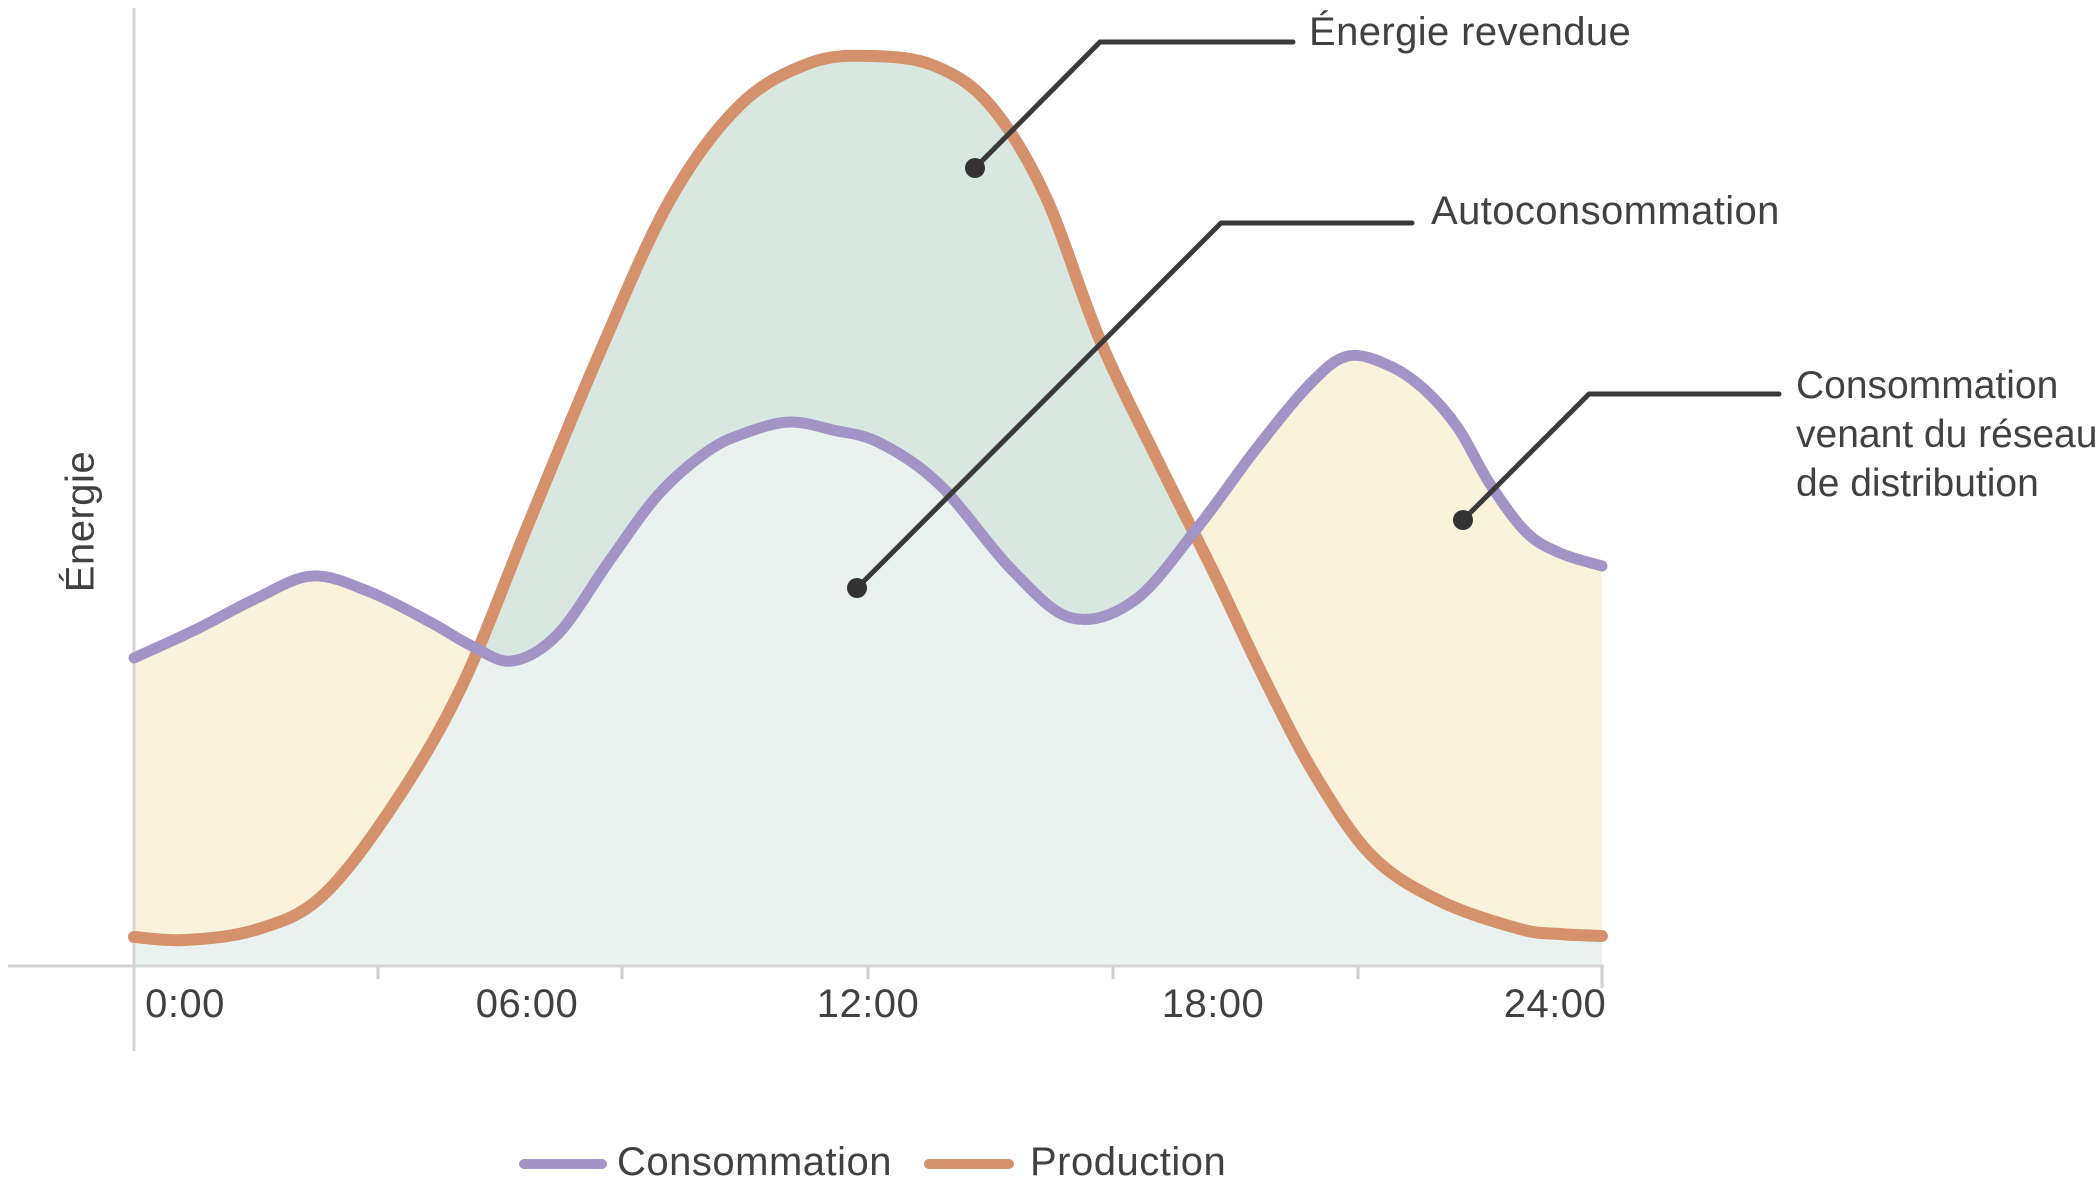 The height and width of the screenshot is (1177, 2096). What do you see at coordinates (990, 977) in the screenshot?
I see `x-axis-ticks` at bounding box center [990, 977].